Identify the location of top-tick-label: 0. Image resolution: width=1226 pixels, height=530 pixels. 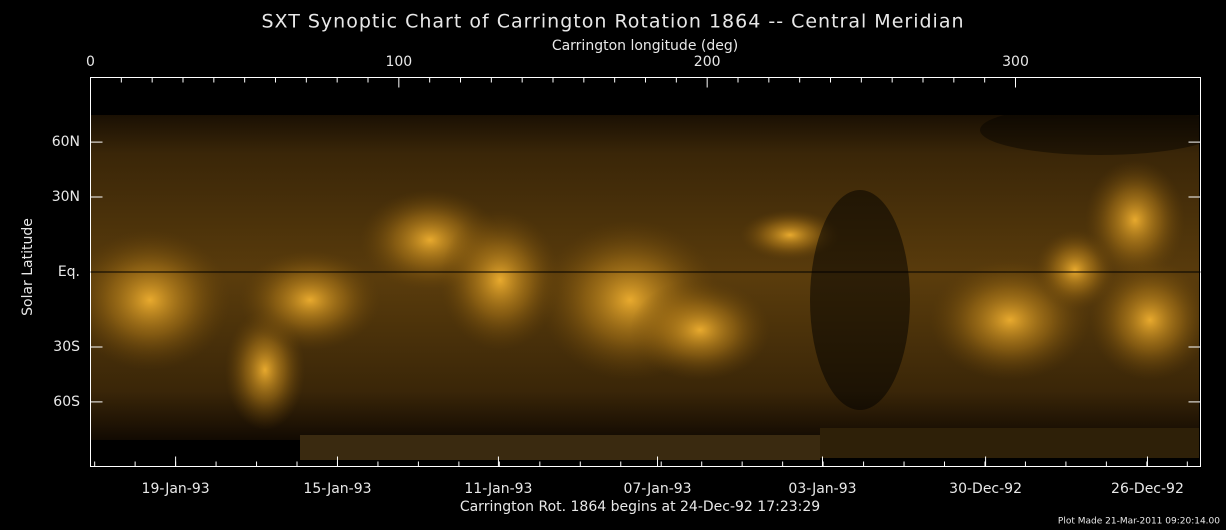
(90, 62).